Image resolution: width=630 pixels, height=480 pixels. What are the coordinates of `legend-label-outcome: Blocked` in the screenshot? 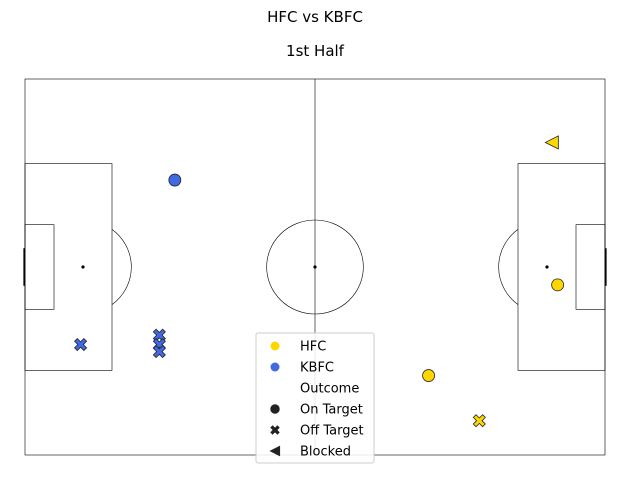 It's located at (325, 452).